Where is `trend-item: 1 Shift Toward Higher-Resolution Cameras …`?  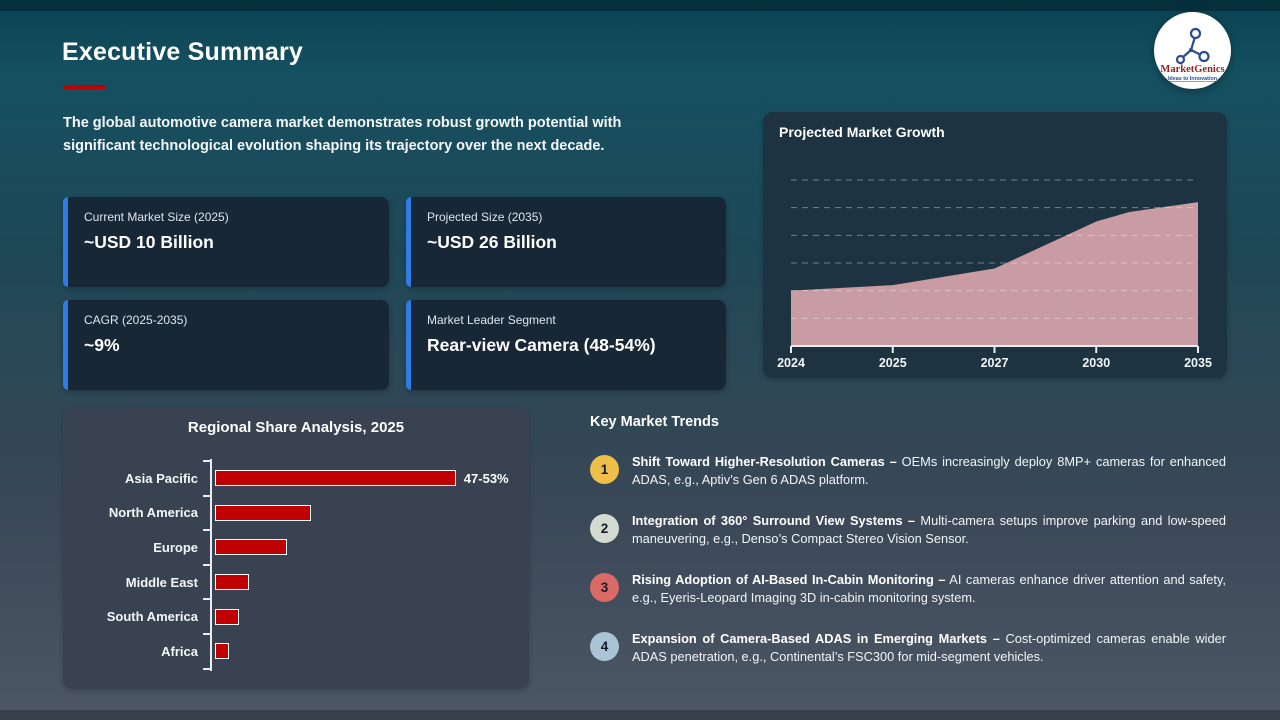
trend-item: 1 Shift Toward Higher-Resolution Cameras … is located at coordinates (908, 471).